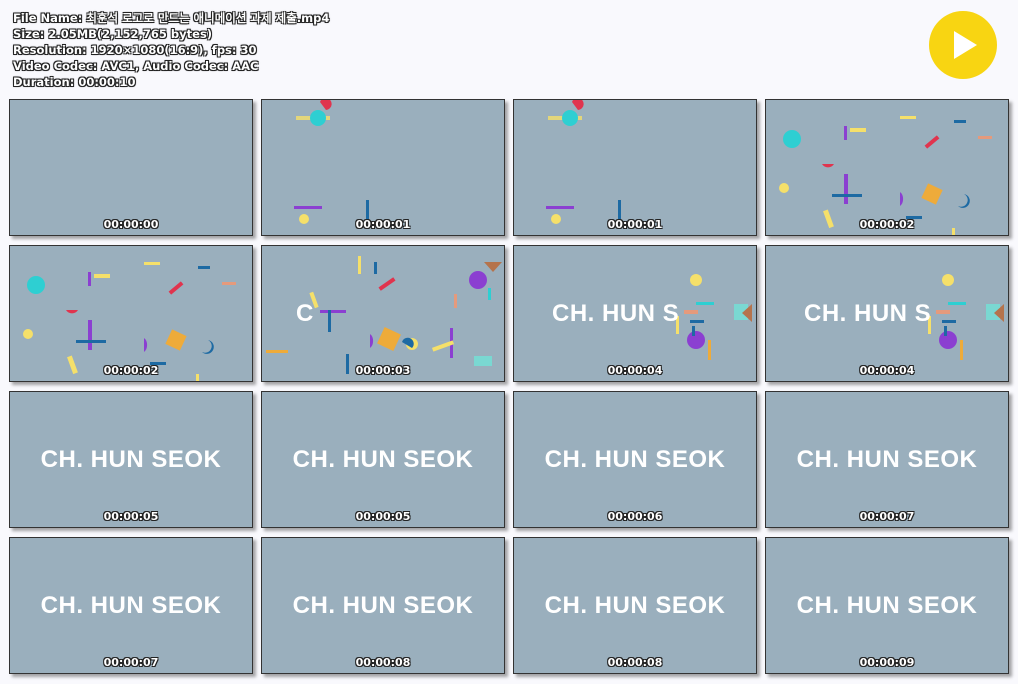 The width and height of the screenshot is (1018, 684). Describe the element at coordinates (55, 66) in the screenshot. I see `codec-label: Video Codec:` at that location.